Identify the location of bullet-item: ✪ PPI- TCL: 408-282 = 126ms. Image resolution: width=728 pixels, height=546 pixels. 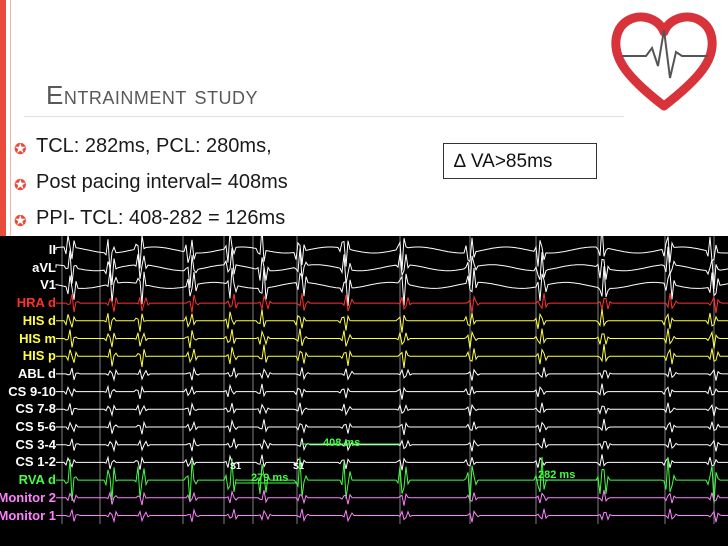
(151, 224).